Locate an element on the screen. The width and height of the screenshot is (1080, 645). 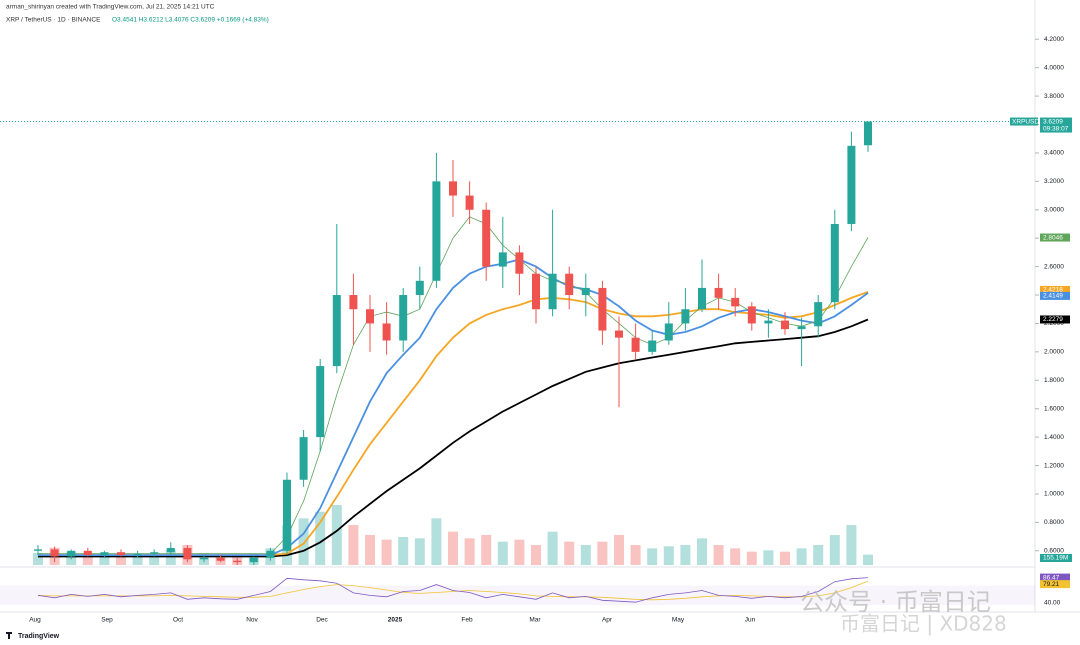
volume-tag: 155.19M is located at coordinates (1055, 558).